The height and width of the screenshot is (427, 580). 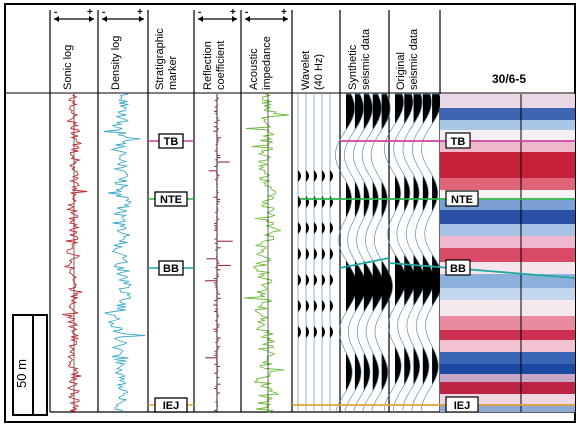 I want to click on seismic-marker-label: NTE, so click(x=462, y=200).